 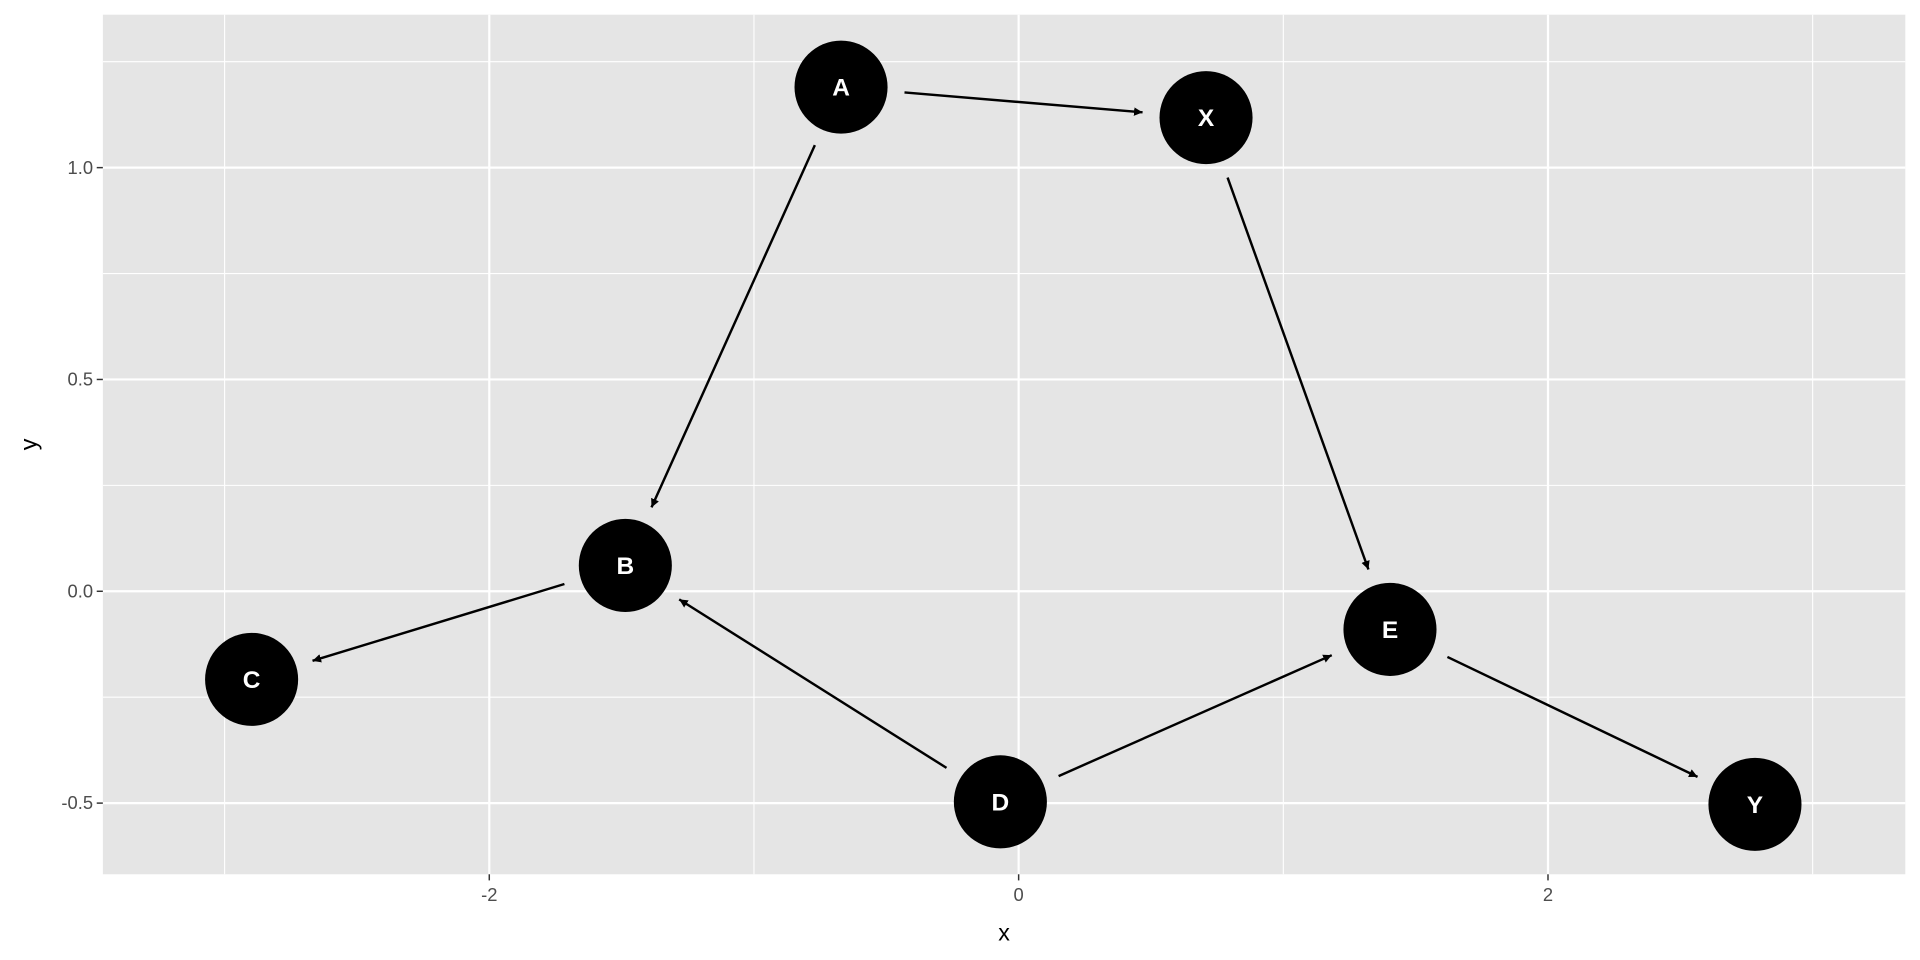 I want to click on node-label-Y: Y, so click(x=1755, y=805).